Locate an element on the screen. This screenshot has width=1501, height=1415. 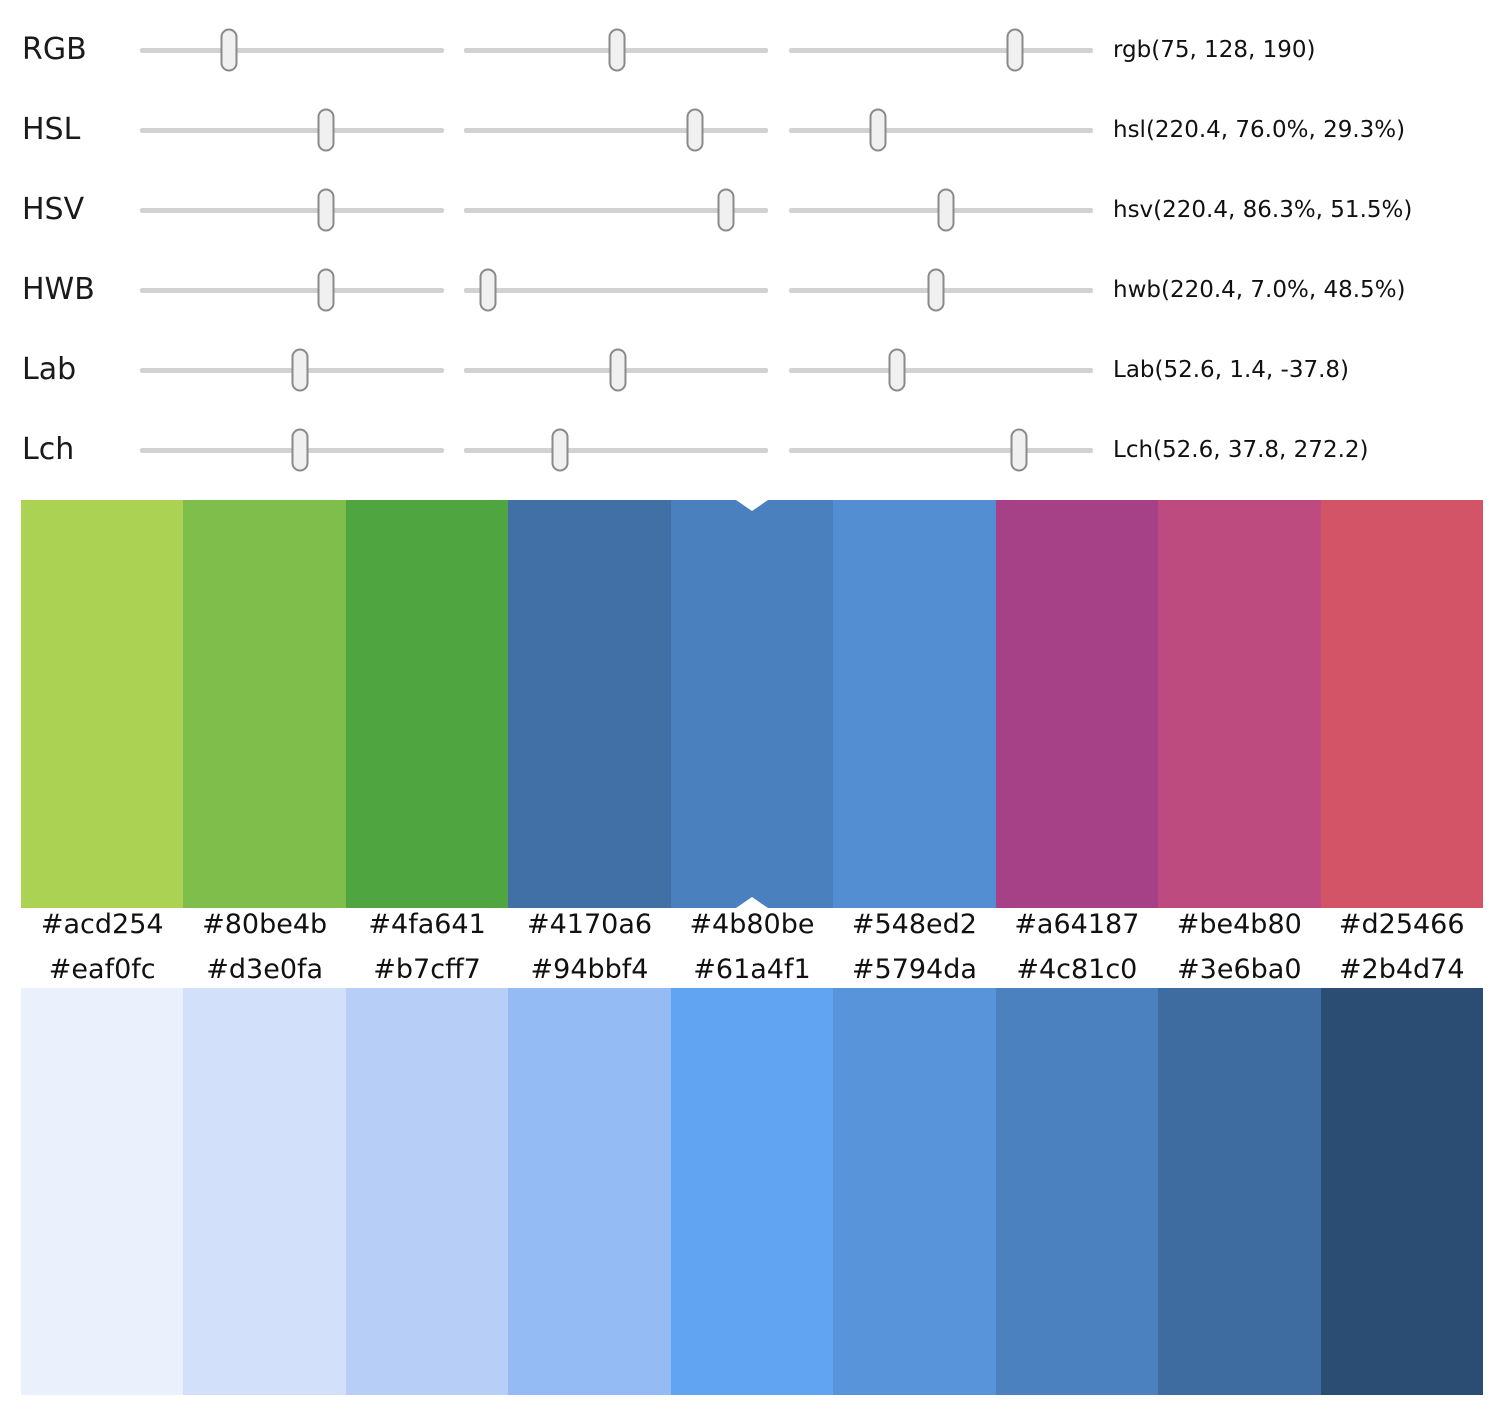
lab-l-slider-track is located at coordinates (292, 370).